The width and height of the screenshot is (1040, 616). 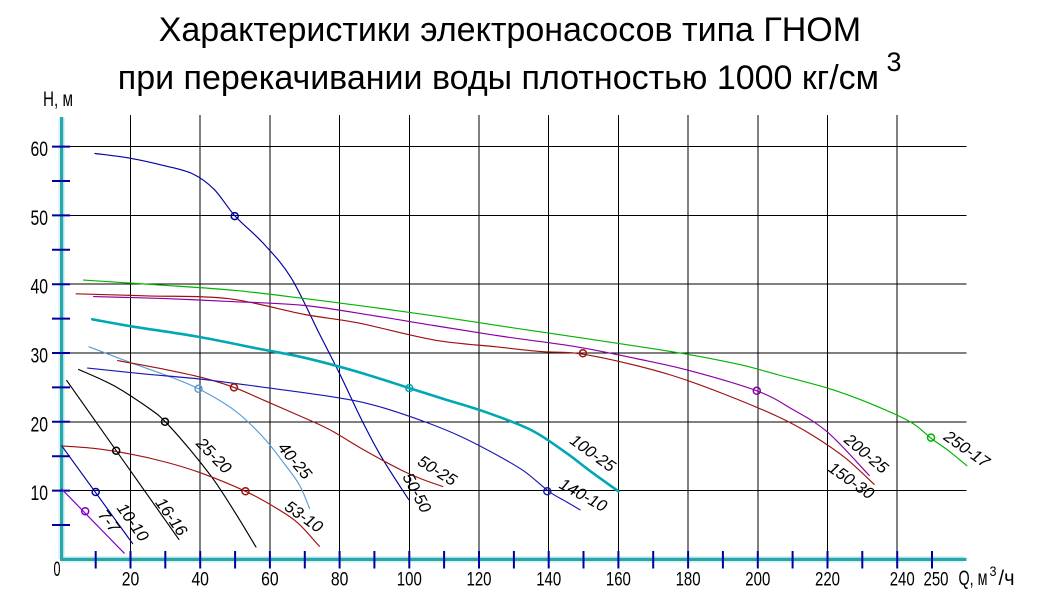 What do you see at coordinates (936, 580) in the screenshot?
I see `svg-text: 250` at bounding box center [936, 580].